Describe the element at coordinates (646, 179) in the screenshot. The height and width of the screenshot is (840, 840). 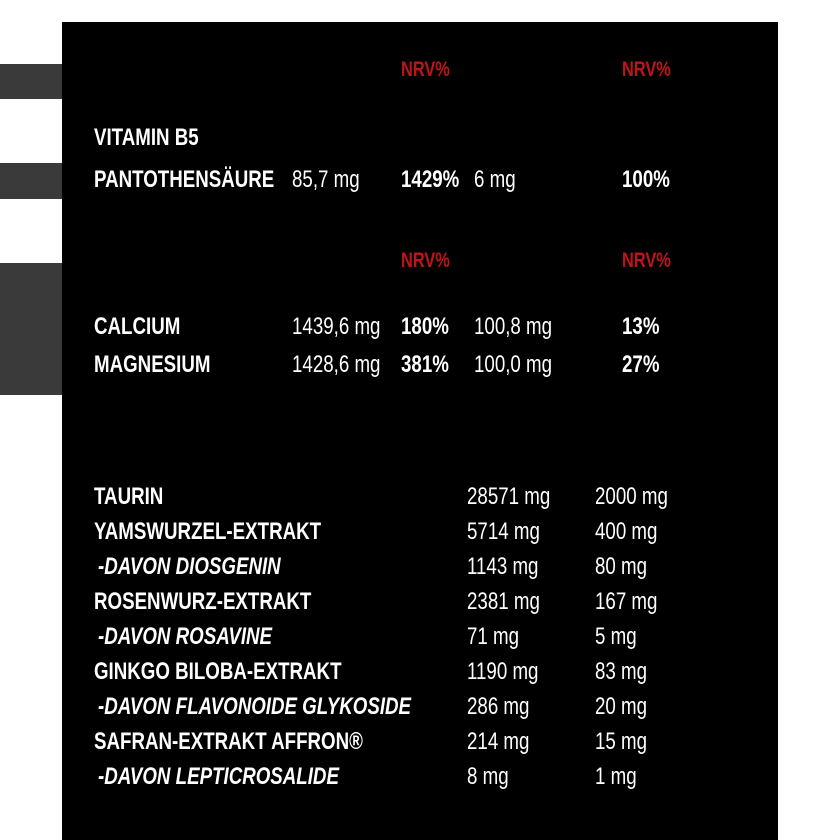
I see `row-value: 100%` at that location.